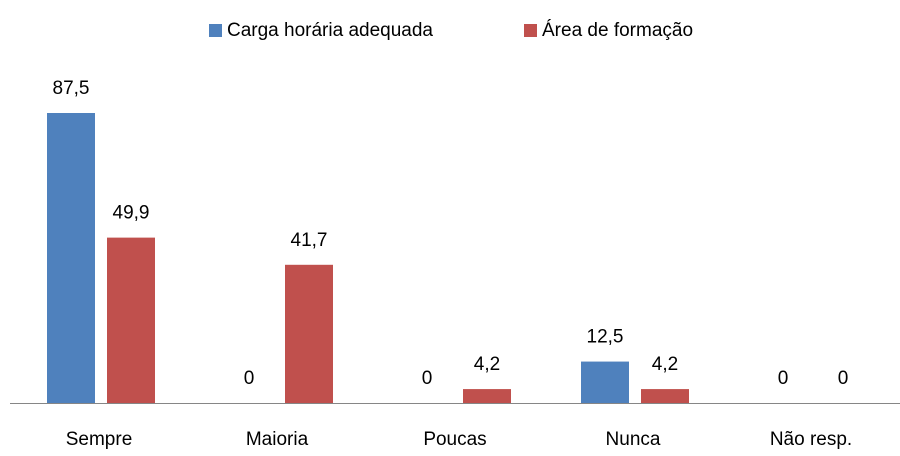 The height and width of the screenshot is (456, 900). What do you see at coordinates (99, 439) in the screenshot?
I see `x-tick-label: Sempre` at bounding box center [99, 439].